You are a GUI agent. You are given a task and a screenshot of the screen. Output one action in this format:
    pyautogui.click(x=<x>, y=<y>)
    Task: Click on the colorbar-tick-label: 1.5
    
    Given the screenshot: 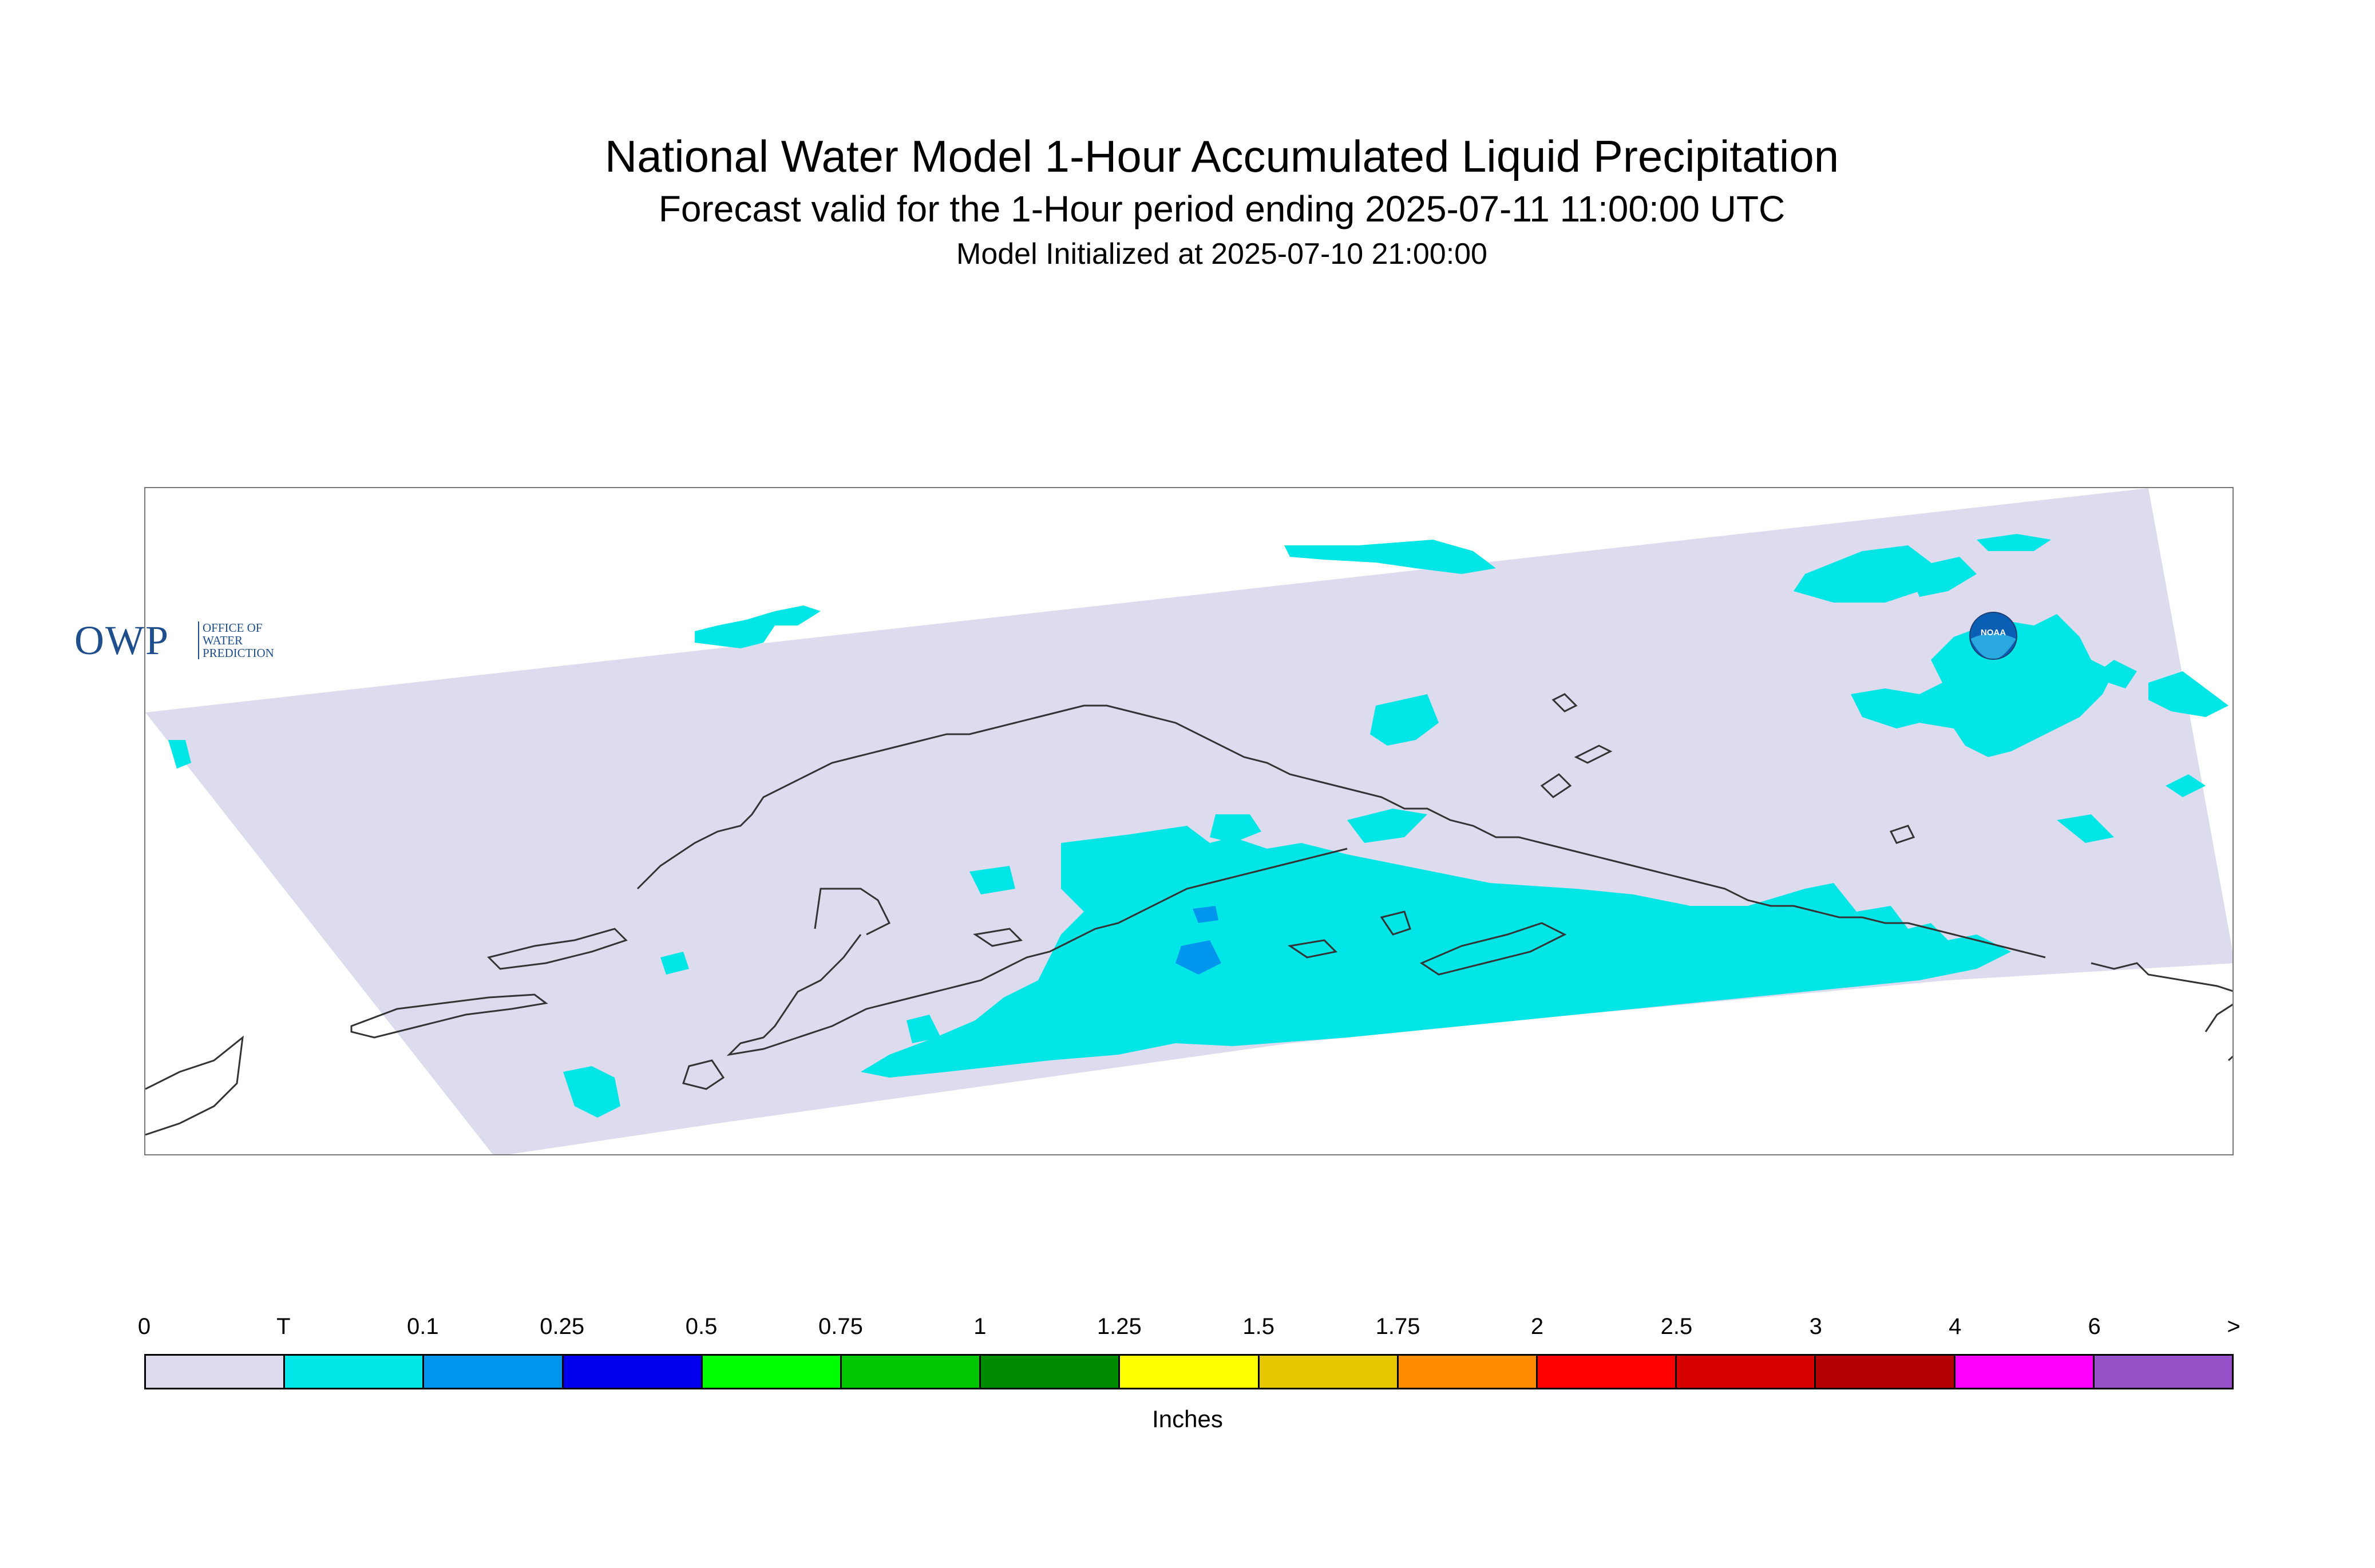 What is the action you would take?
    pyautogui.click(x=1258, y=1326)
    